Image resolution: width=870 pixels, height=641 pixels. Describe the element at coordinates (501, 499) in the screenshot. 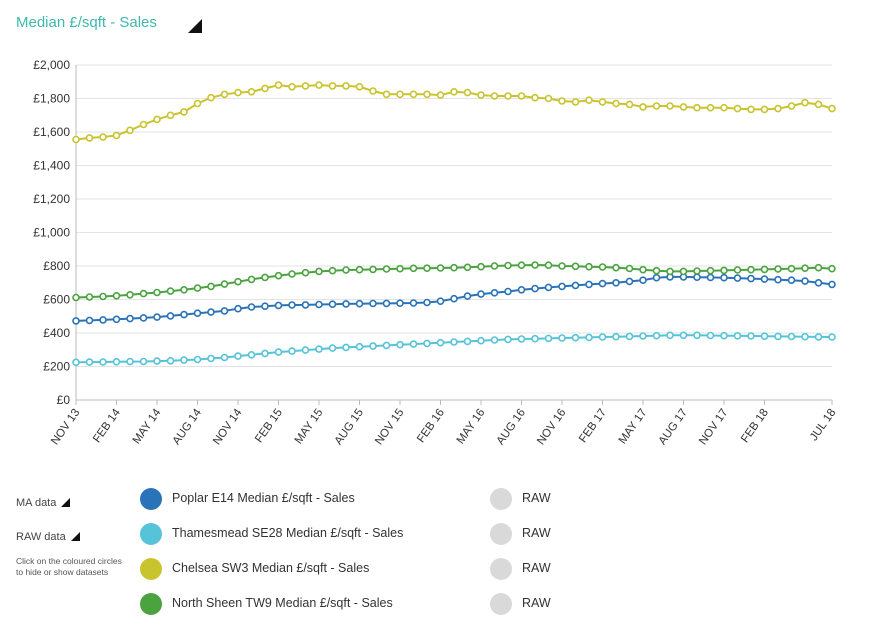

I see `raw-toggle-poplar` at that location.